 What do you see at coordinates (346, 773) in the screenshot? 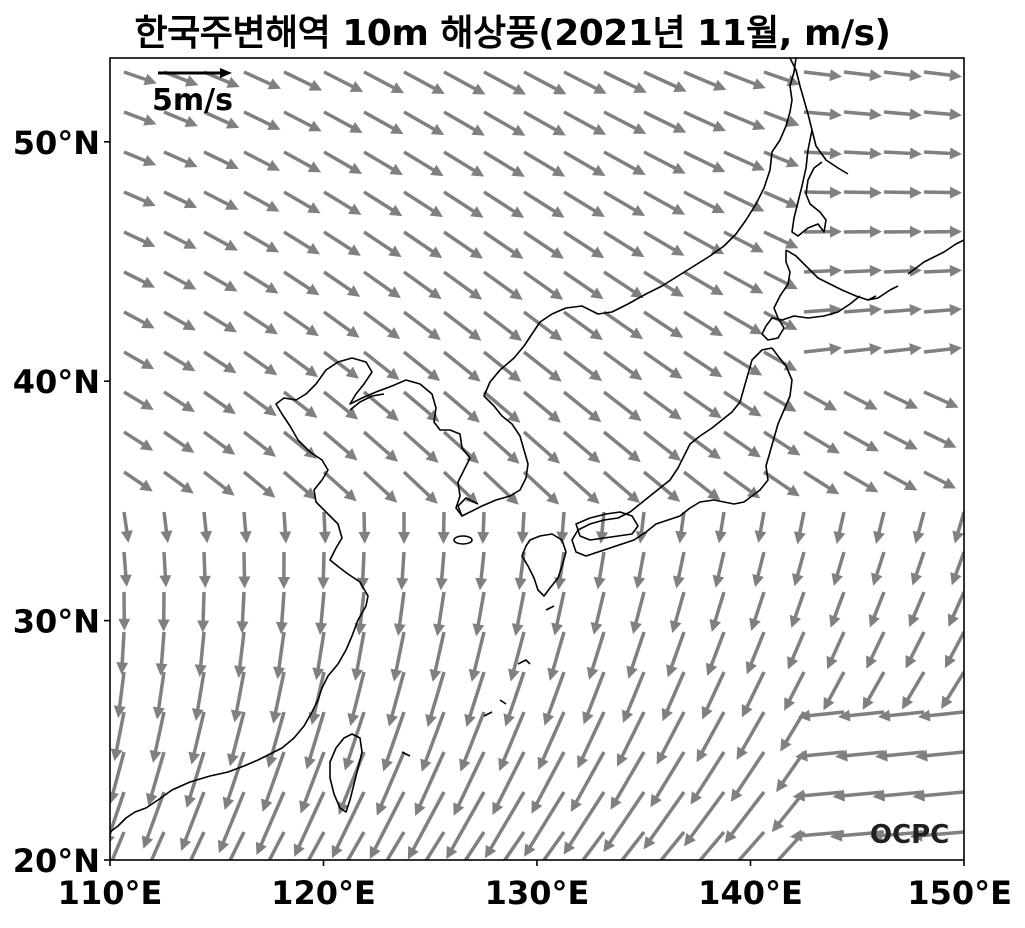
I see `coastline-taiwan` at bounding box center [346, 773].